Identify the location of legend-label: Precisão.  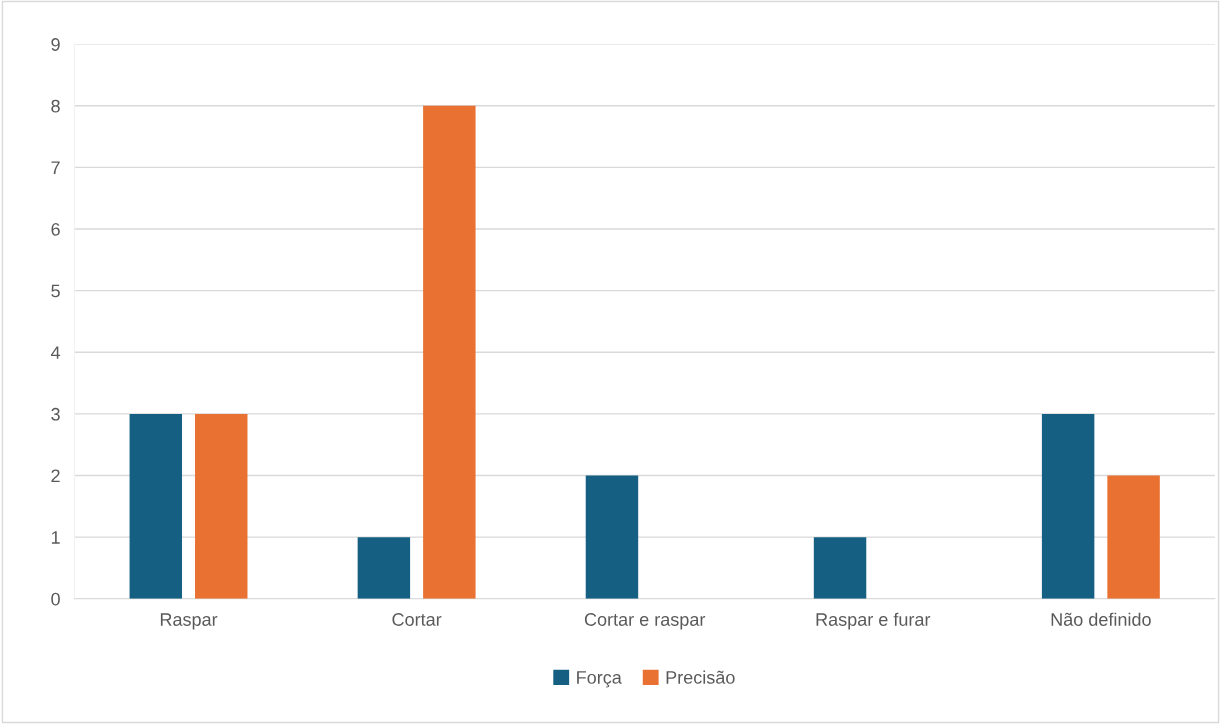
(700, 677).